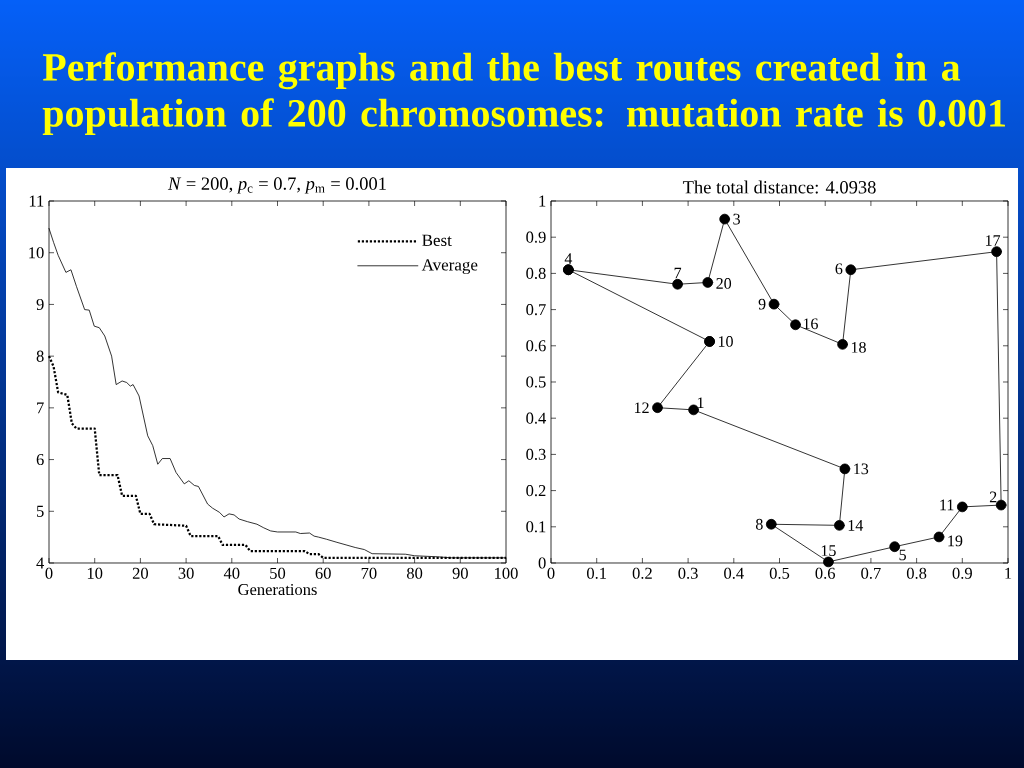 The width and height of the screenshot is (1024, 768). I want to click on annotation: 6, so click(839, 269).